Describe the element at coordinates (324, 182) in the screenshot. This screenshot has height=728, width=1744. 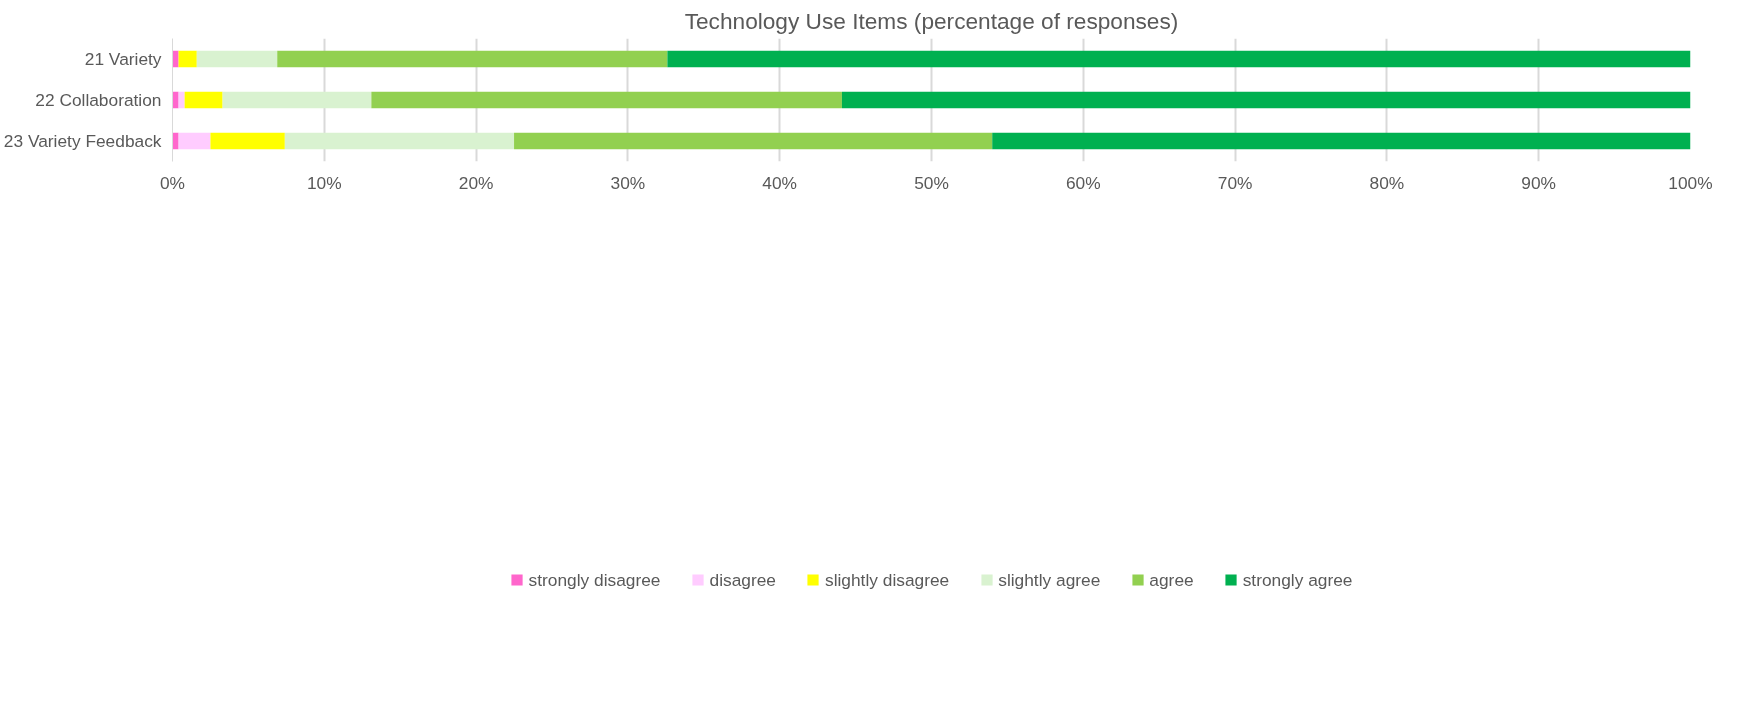
I see `x-tick-label: 10%` at that location.